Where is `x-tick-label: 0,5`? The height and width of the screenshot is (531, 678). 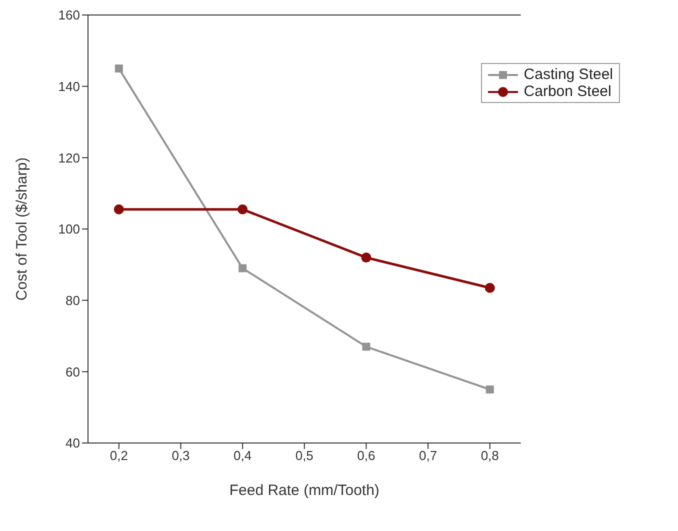
x-tick-label: 0,5 is located at coordinates (304, 456).